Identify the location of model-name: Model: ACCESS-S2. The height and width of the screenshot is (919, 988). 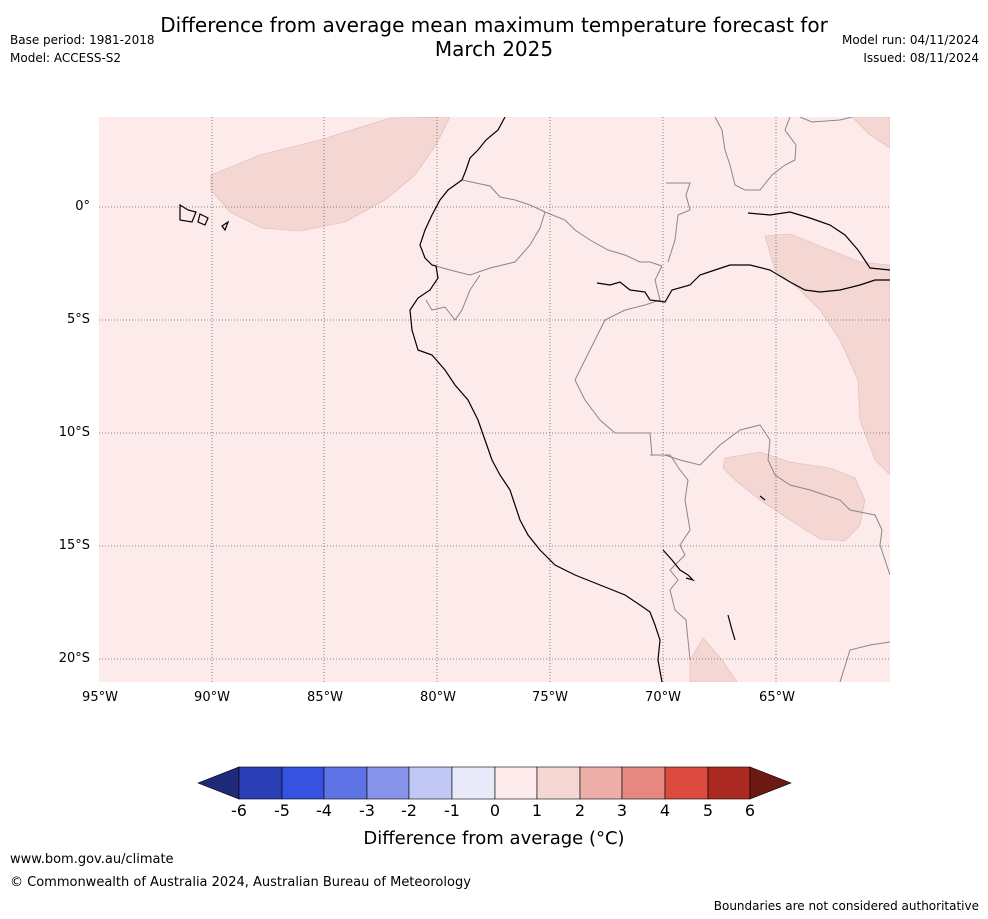
(66, 58).